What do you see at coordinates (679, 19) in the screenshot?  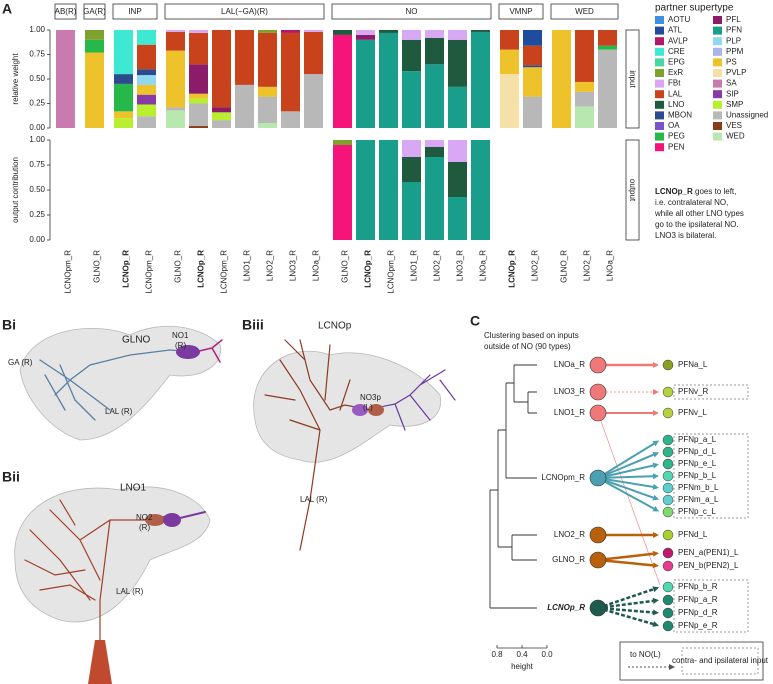 I see `legend-label: AOTU` at bounding box center [679, 19].